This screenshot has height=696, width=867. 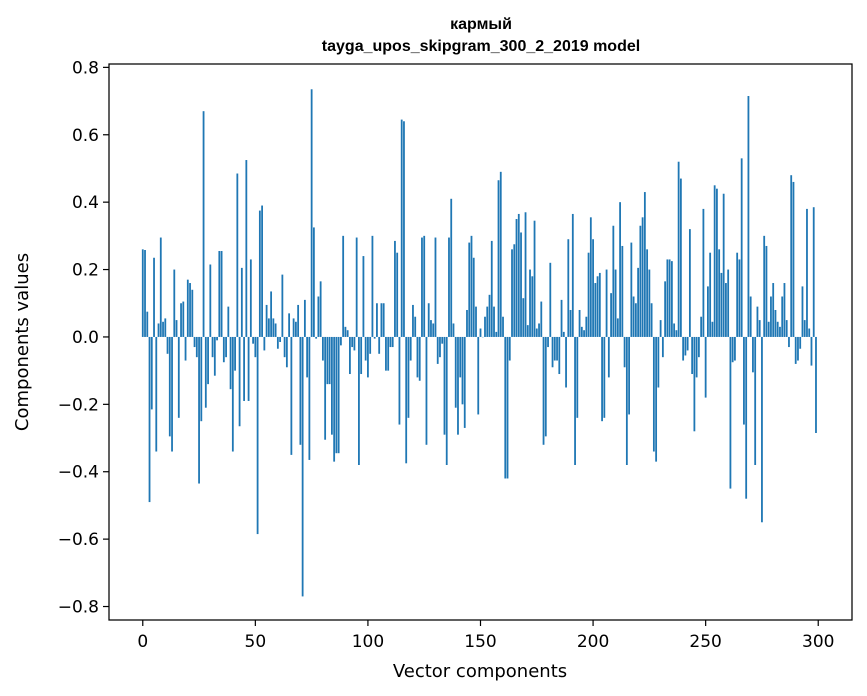 What do you see at coordinates (256, 642) in the screenshot?
I see `x-tick-label: 50` at bounding box center [256, 642].